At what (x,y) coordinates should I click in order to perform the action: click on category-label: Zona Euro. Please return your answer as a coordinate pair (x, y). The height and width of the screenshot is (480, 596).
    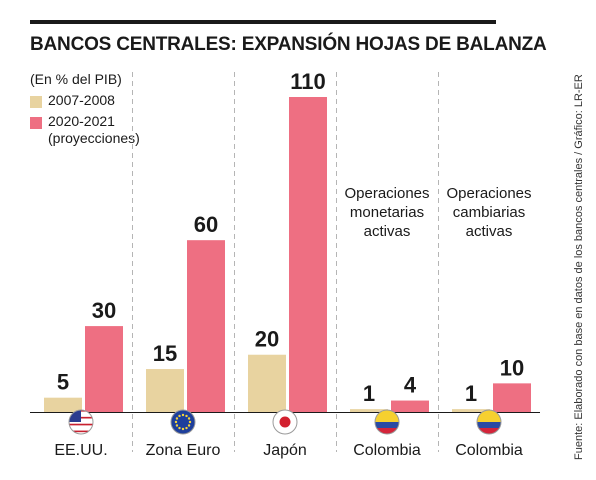
    Looking at the image, I should click on (183, 450).